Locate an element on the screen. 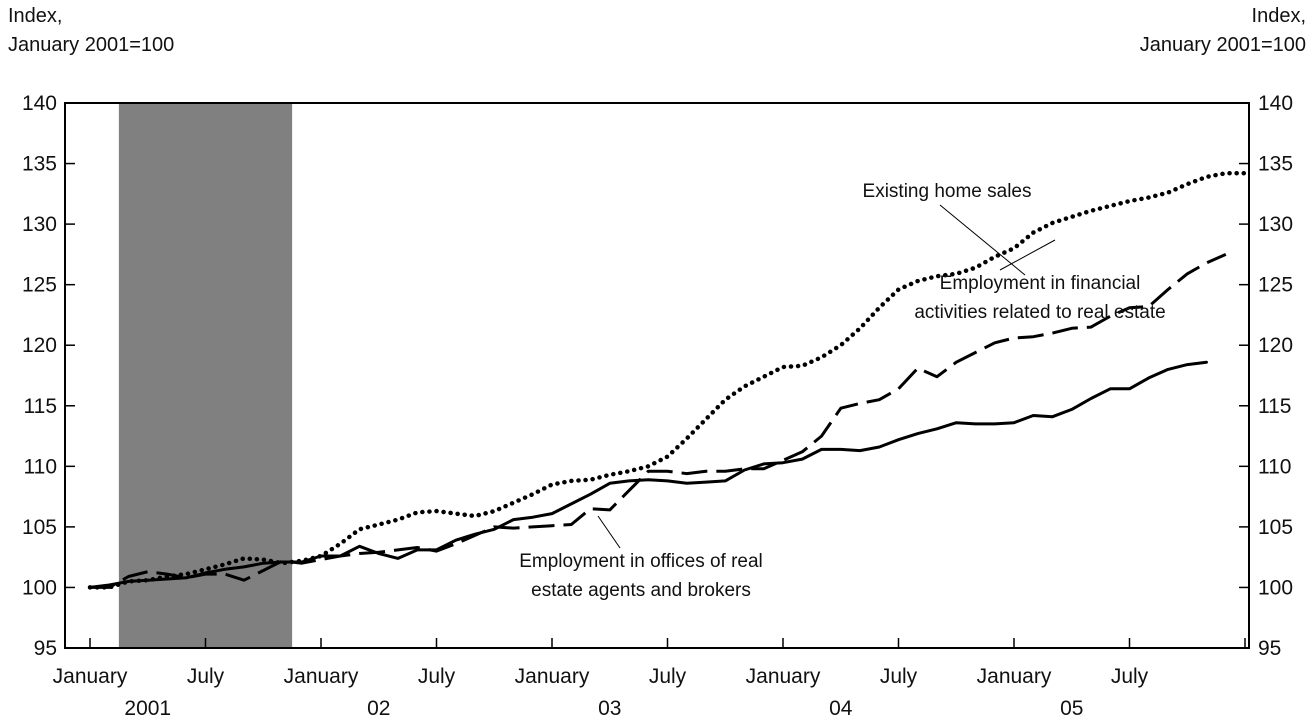  label-financial-line2: activities related to real estate is located at coordinates (1039, 312).